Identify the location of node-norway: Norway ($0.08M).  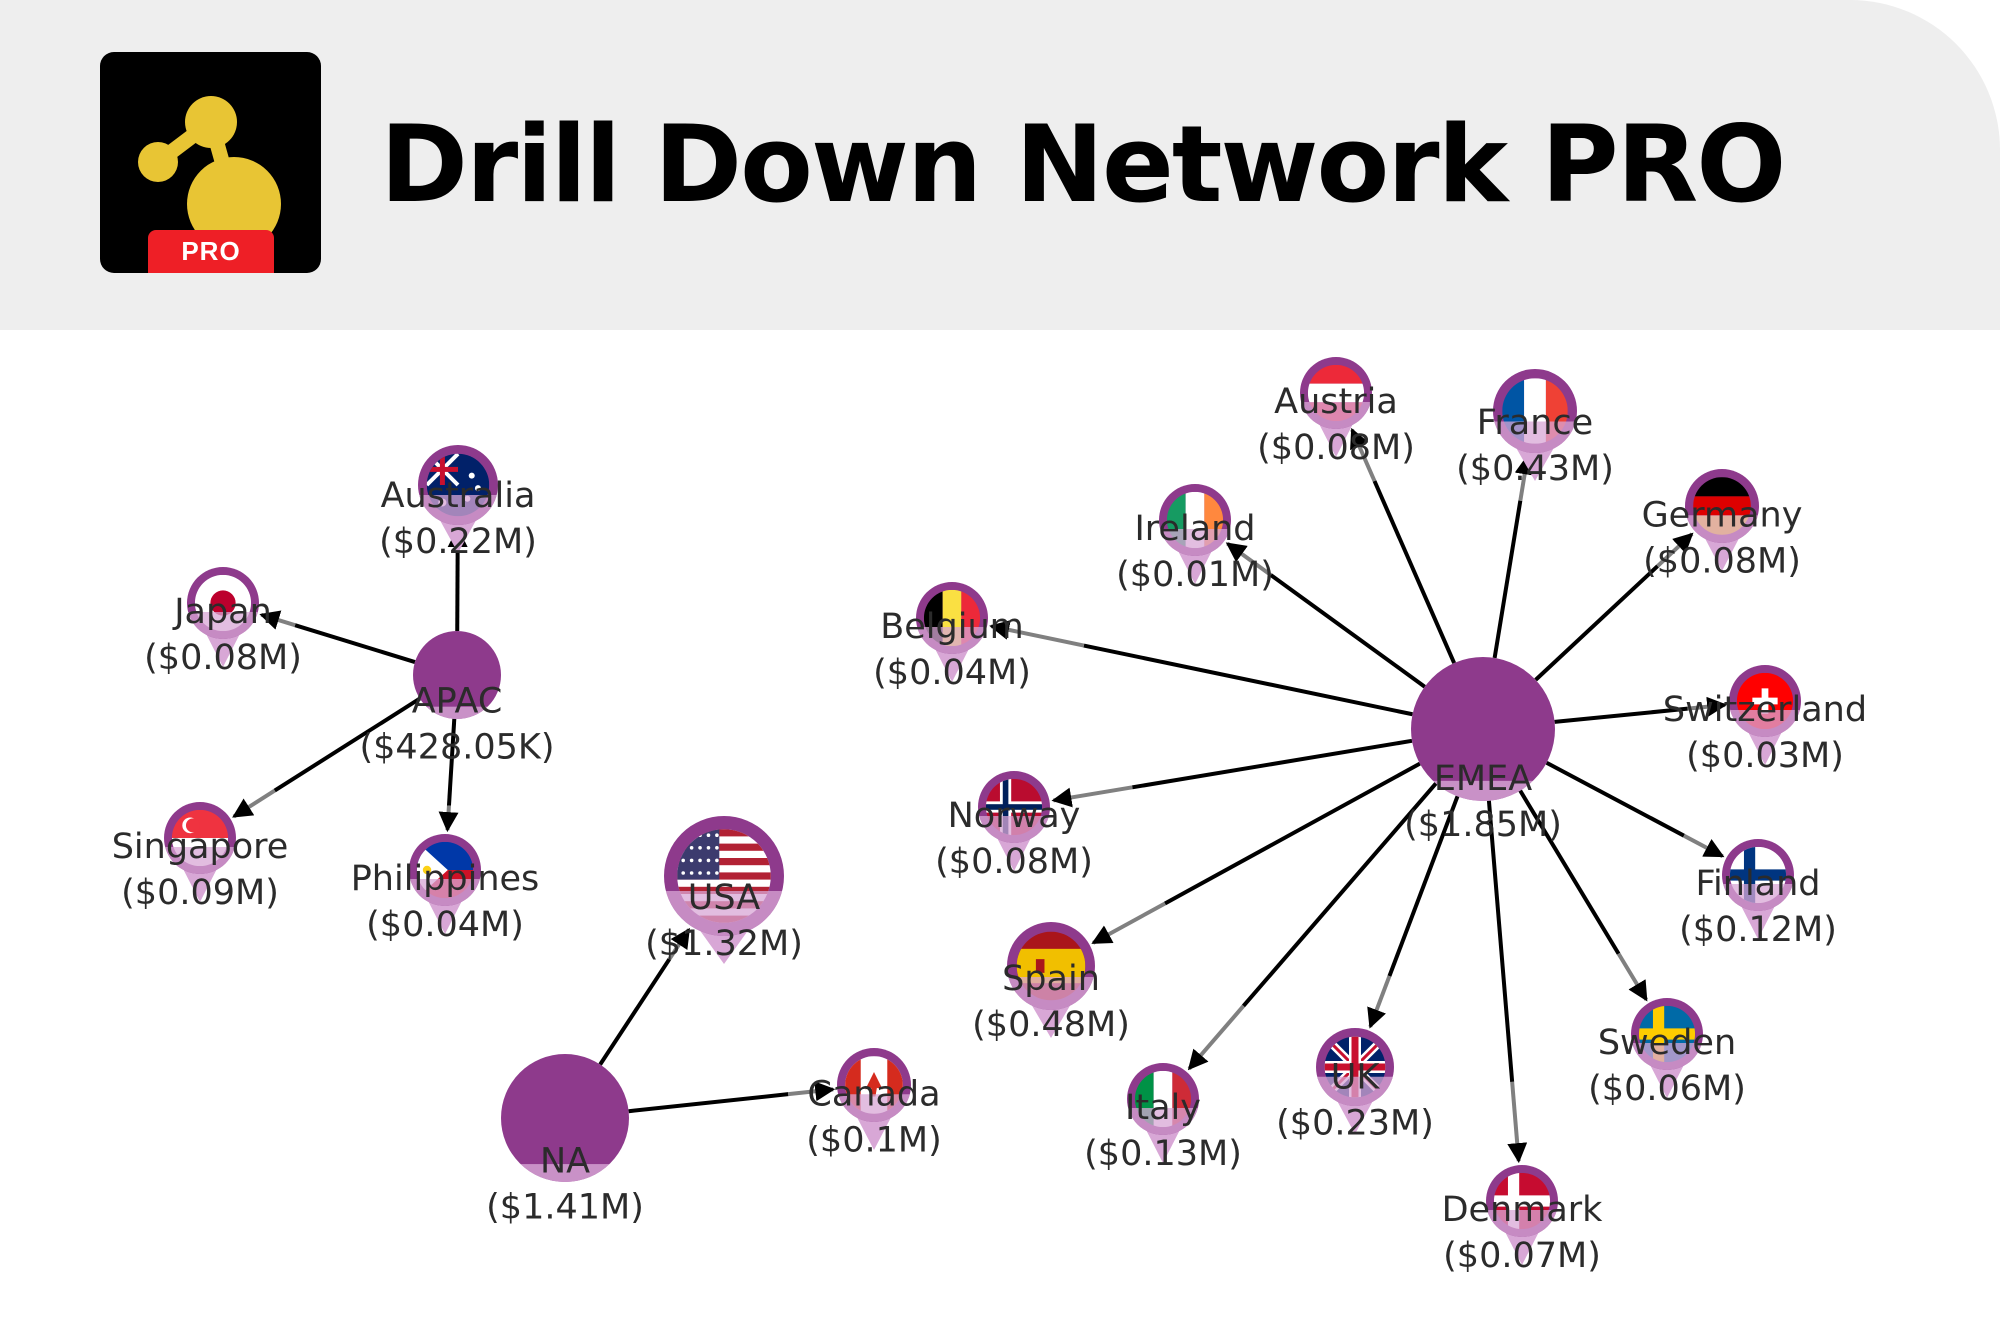
(1014, 826).